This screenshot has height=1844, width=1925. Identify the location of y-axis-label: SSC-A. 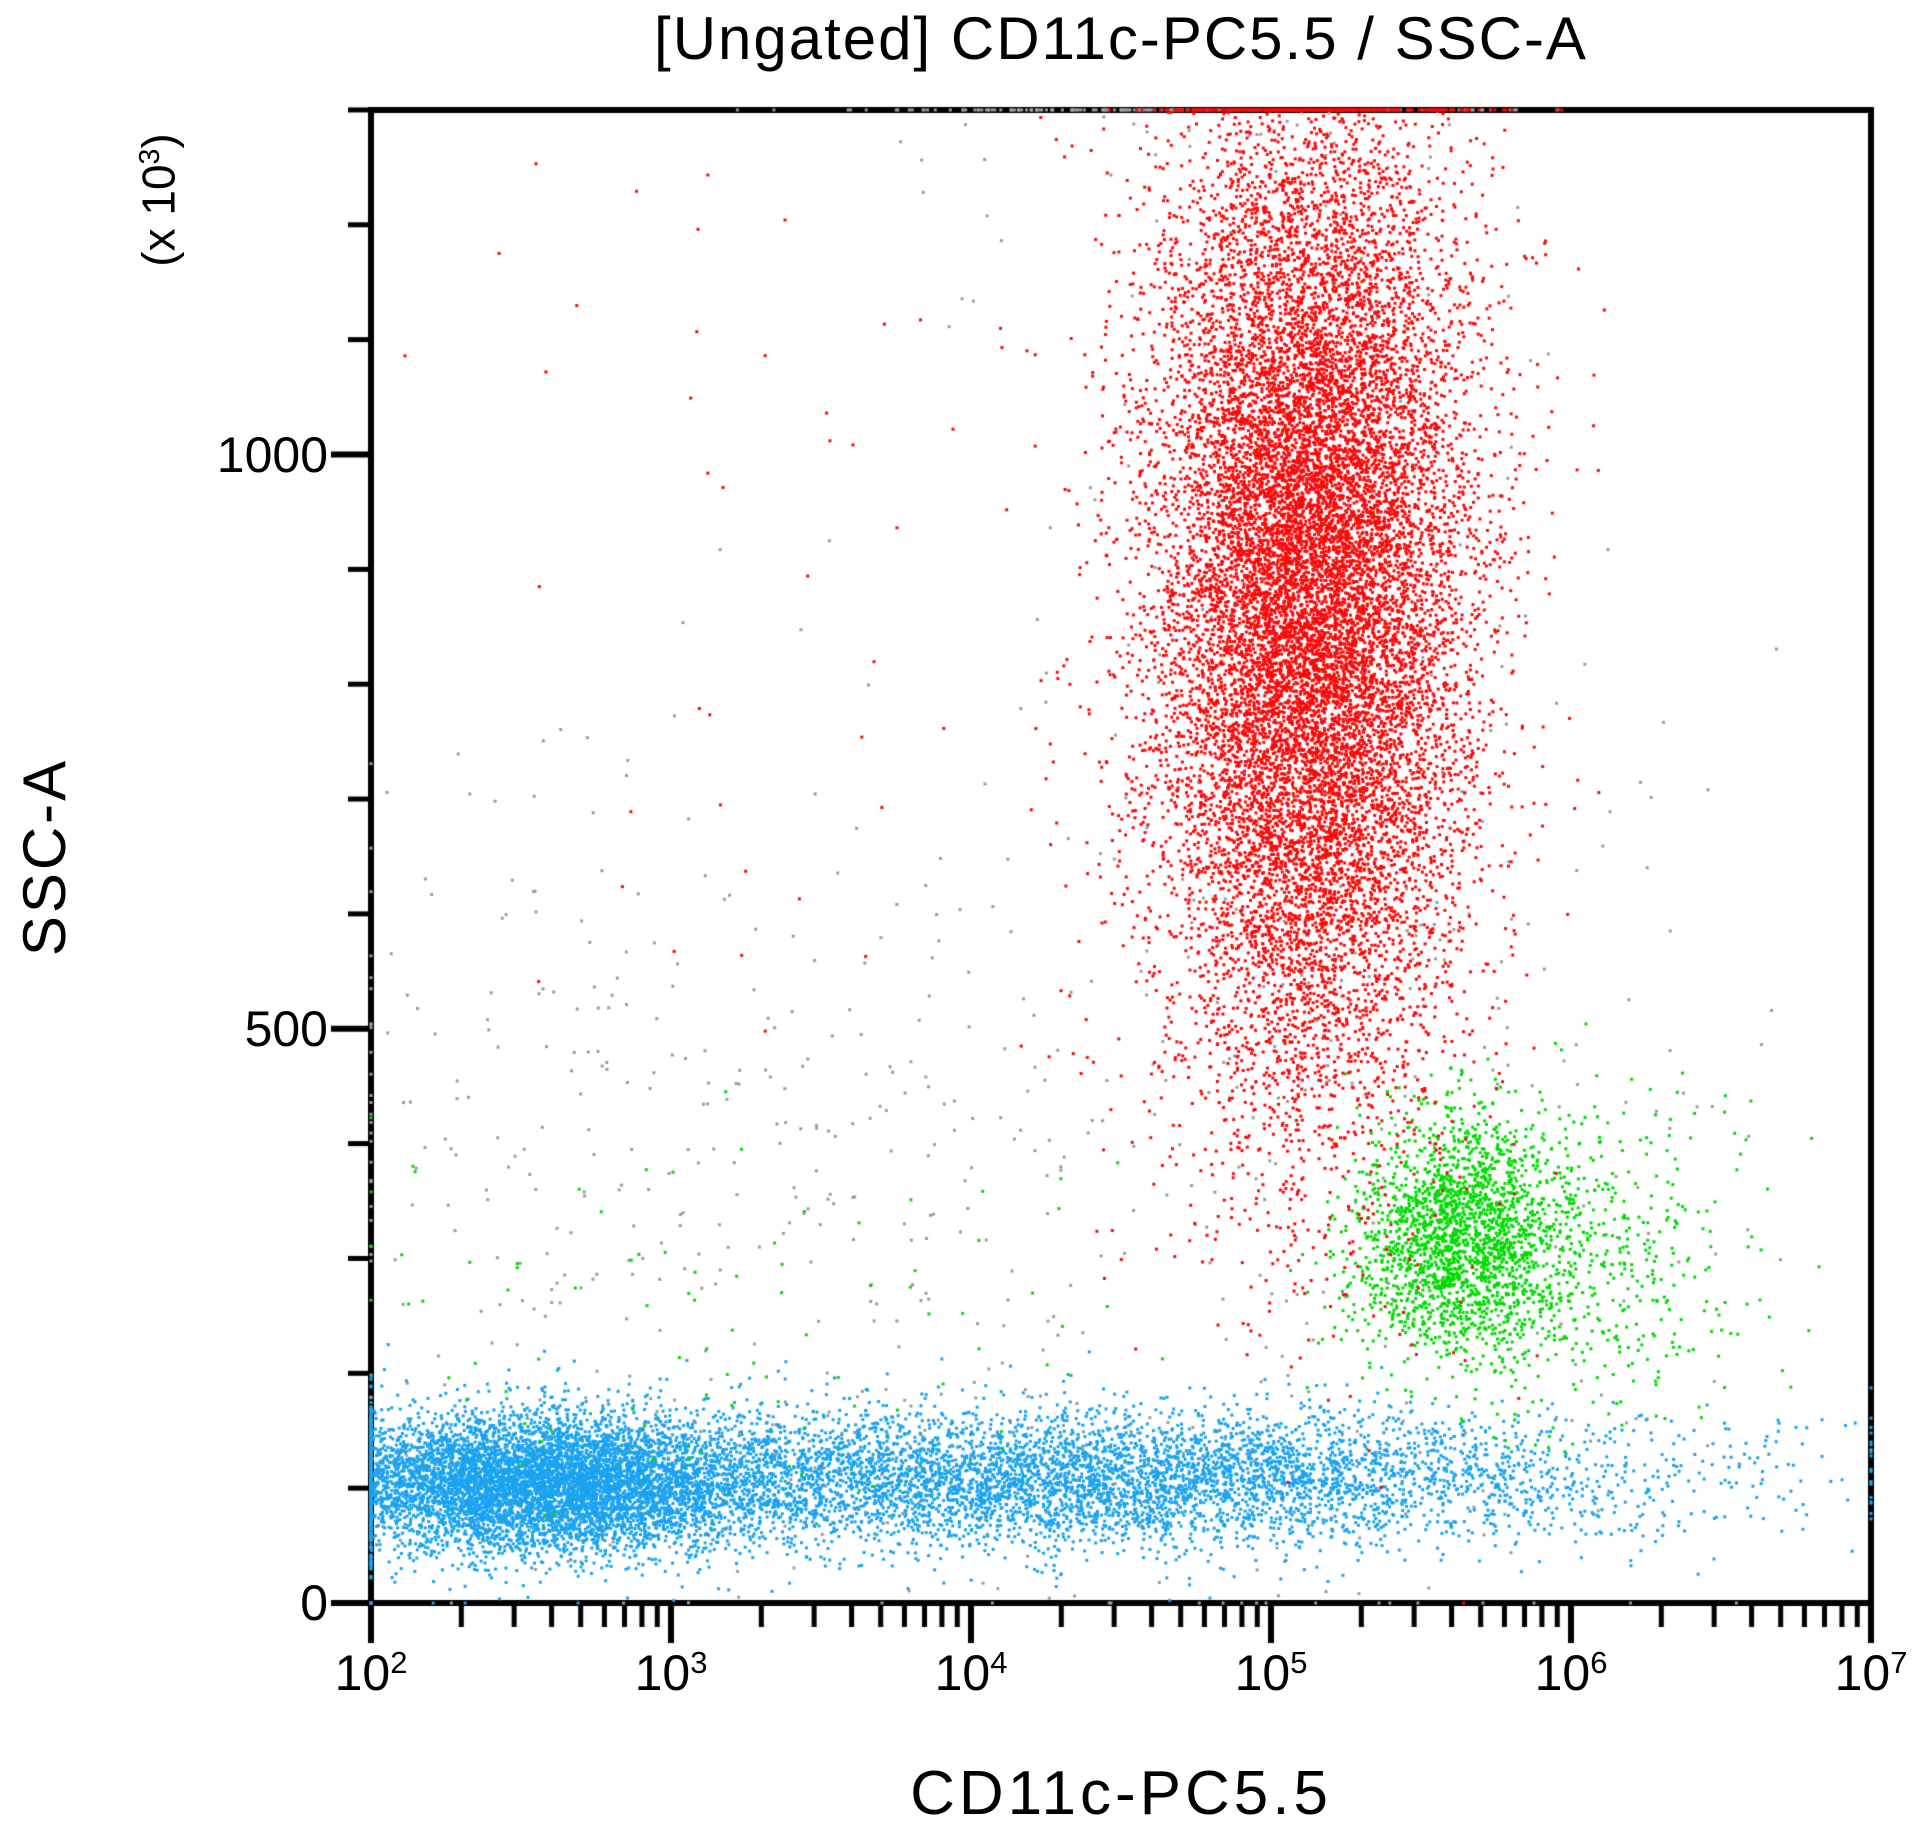
(44, 857).